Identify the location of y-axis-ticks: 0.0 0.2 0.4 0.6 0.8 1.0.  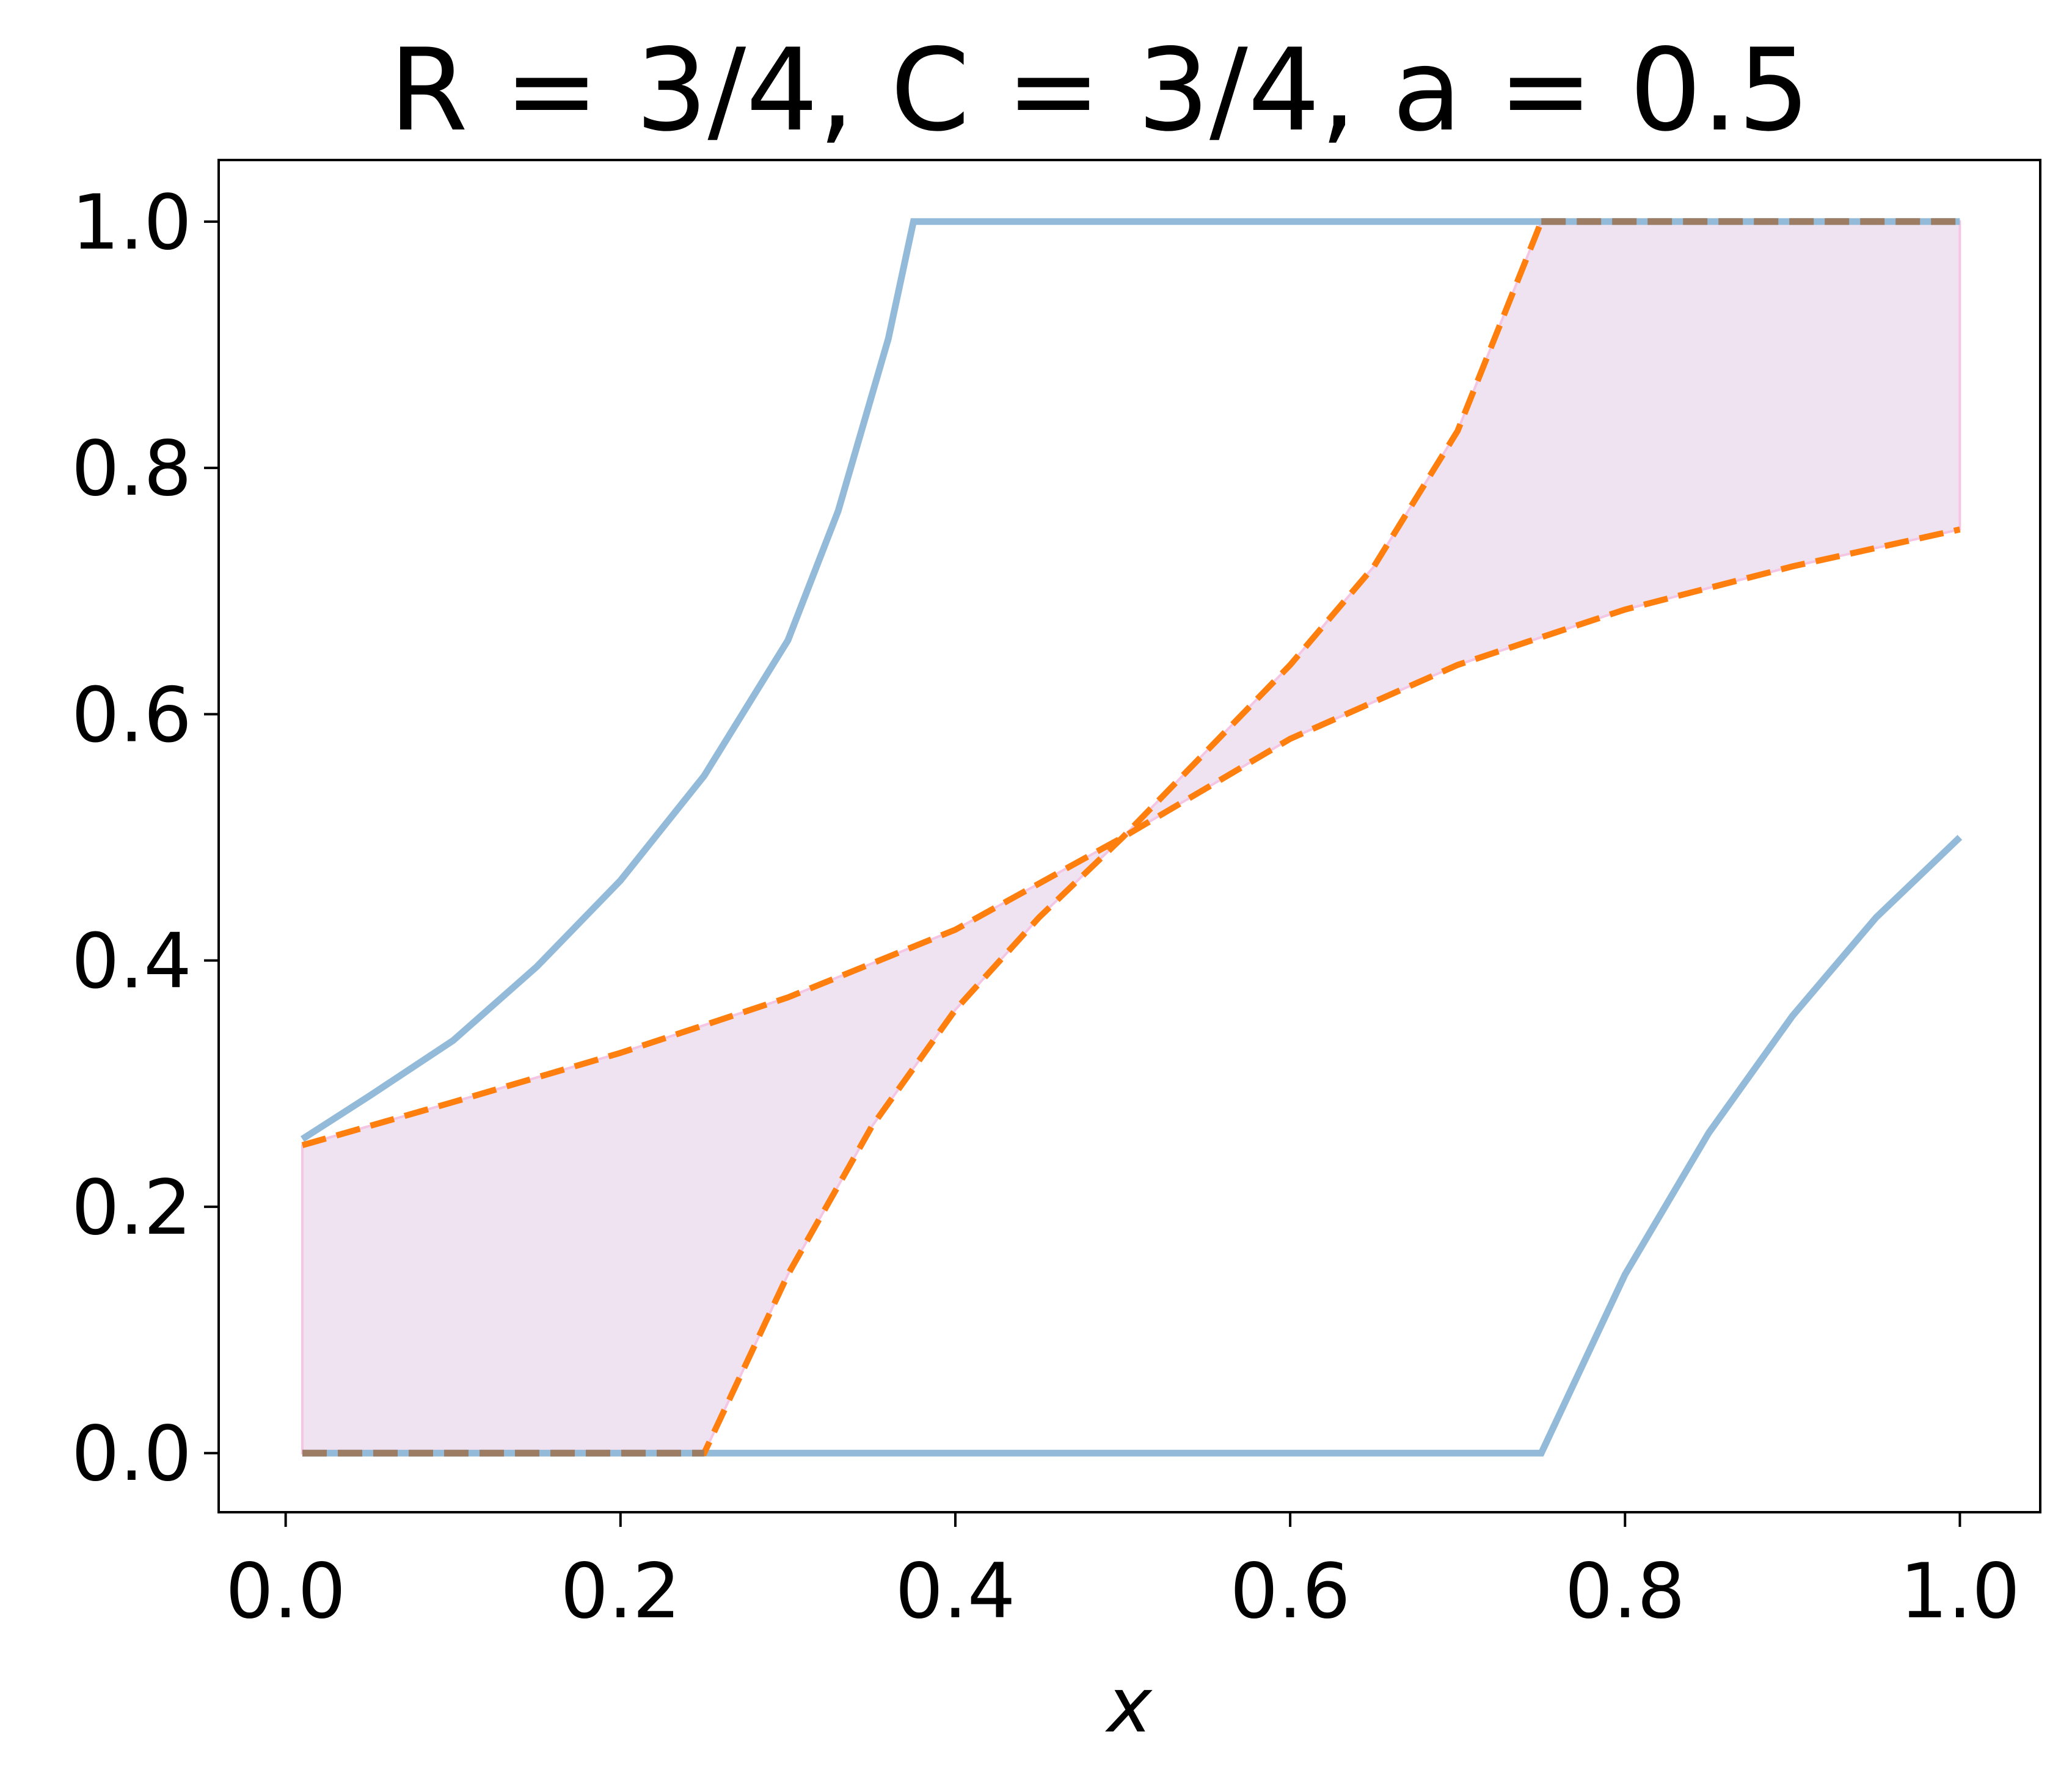
(145, 838).